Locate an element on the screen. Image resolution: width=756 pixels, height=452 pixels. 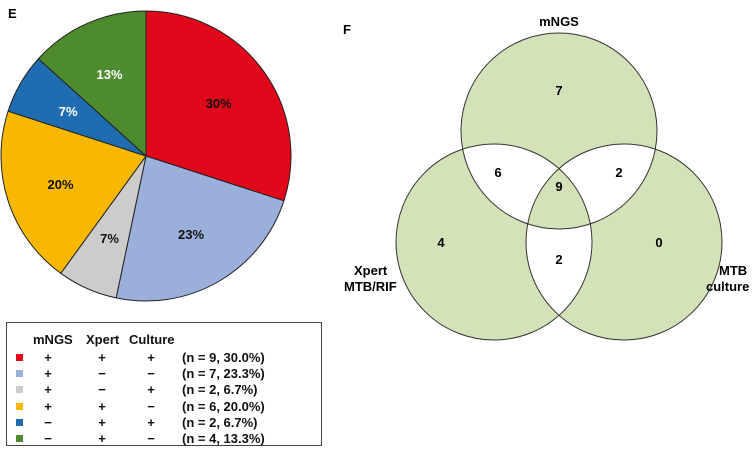
venn-count-xpert-culture: 2 is located at coordinates (558, 259).